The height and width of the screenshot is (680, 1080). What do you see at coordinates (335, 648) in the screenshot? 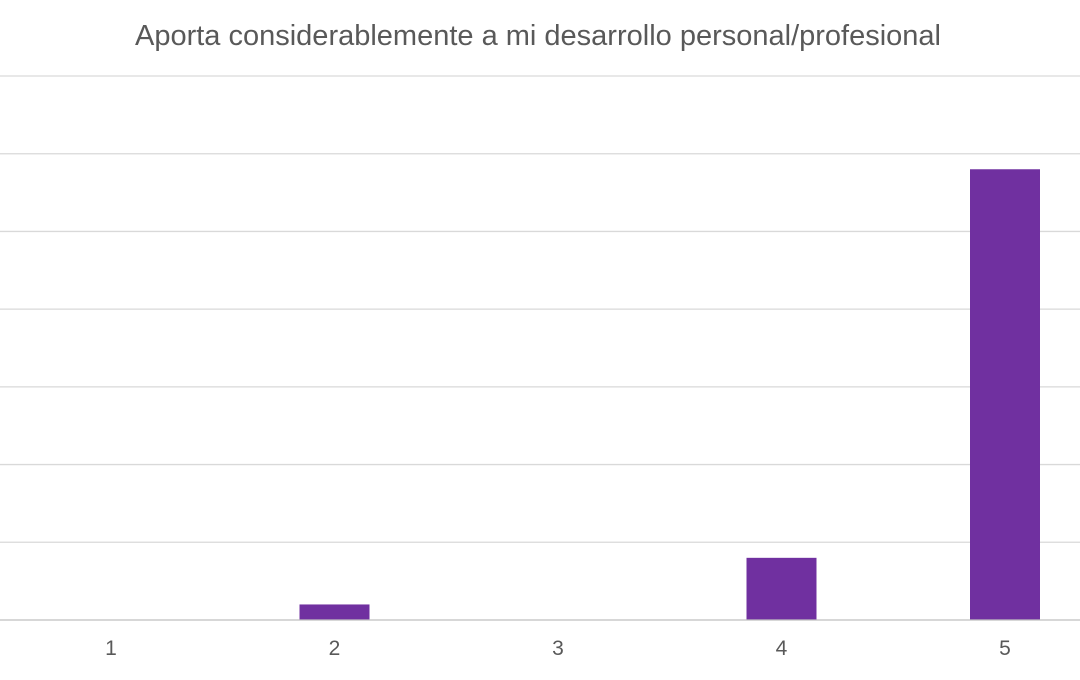
I see `x-tick-label-2: 2` at bounding box center [335, 648].